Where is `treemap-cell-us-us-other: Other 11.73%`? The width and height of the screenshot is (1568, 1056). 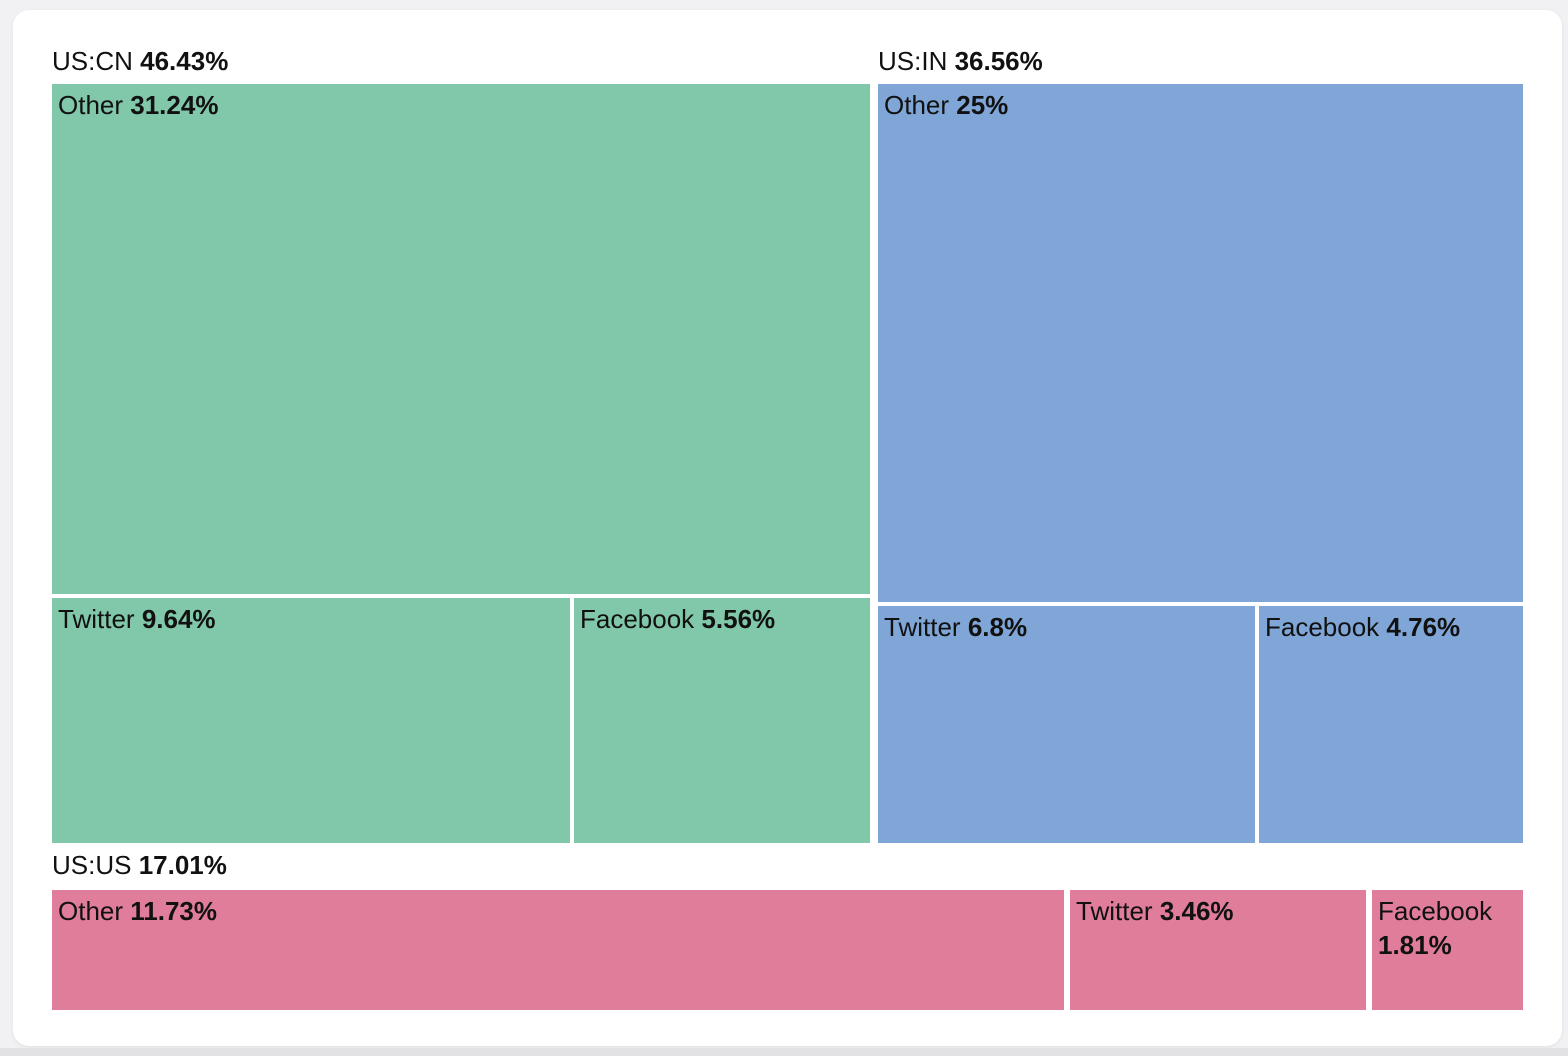 treemap-cell-us-us-other: Other 11.73% is located at coordinates (558, 950).